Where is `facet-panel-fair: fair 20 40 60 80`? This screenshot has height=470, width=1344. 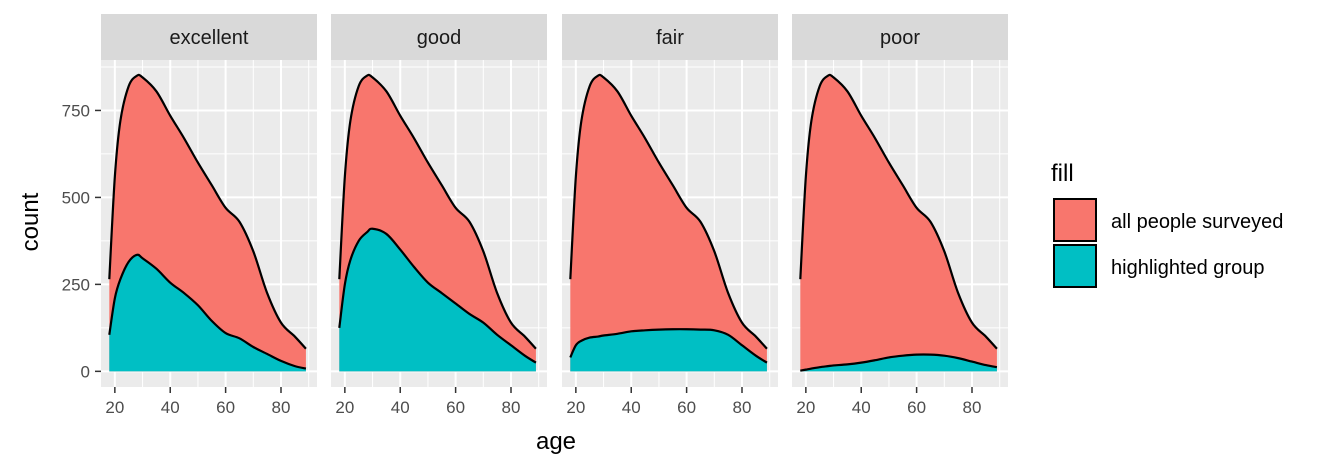
facet-panel-fair: fair 20 40 60 80 is located at coordinates (670, 215).